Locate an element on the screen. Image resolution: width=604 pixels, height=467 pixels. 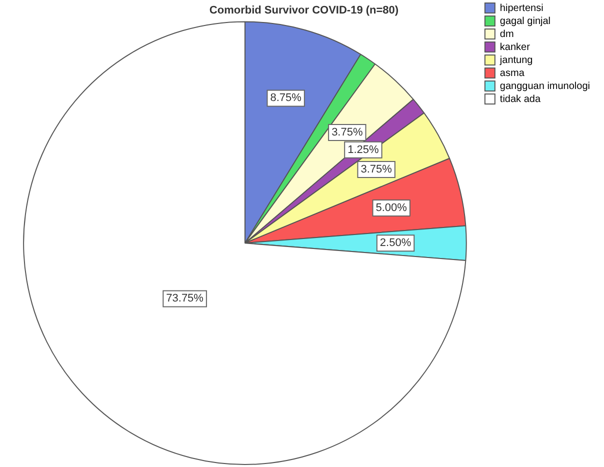
legend-label: kanker is located at coordinates (515, 47).